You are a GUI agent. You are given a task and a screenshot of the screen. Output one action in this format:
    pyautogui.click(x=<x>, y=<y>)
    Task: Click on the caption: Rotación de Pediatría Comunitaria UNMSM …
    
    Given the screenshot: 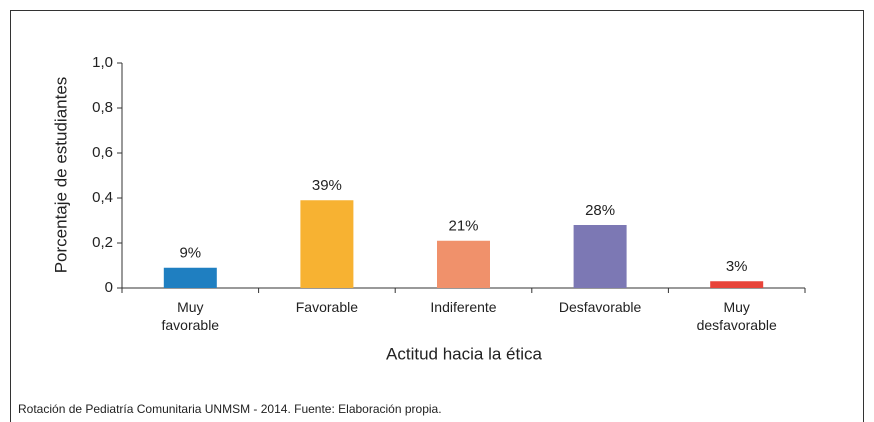 What is the action you would take?
    pyautogui.click(x=230, y=409)
    